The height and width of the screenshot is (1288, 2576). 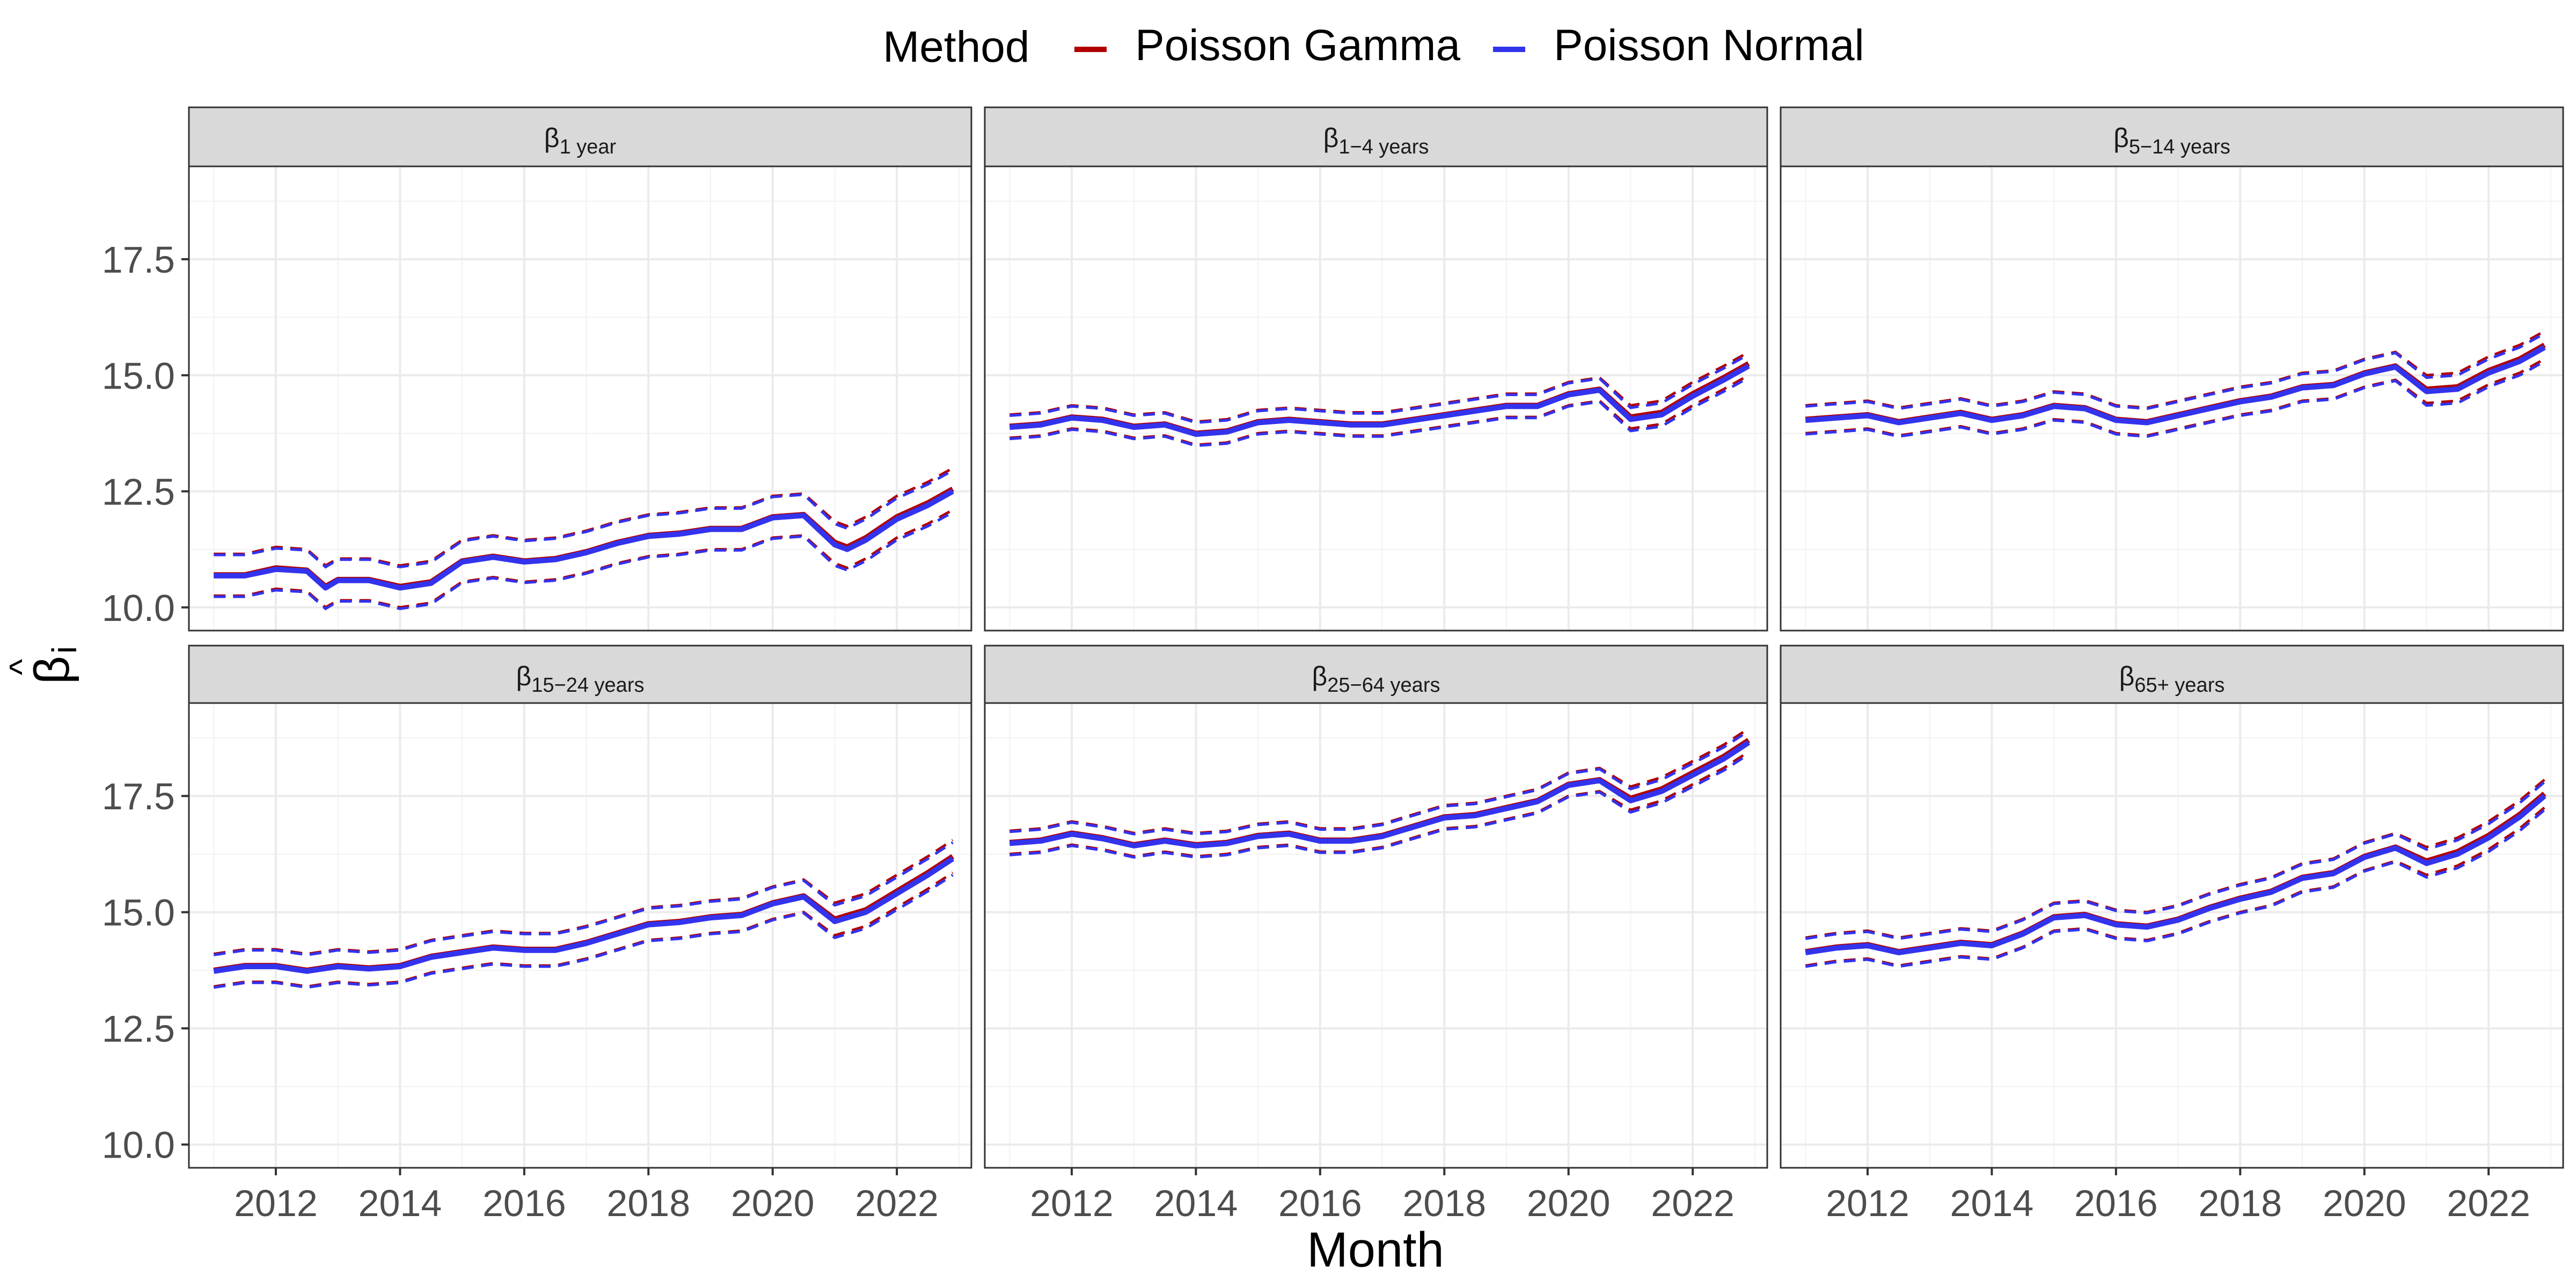 I want to click on panel-3: β5−14 years, so click(x=2172, y=369).